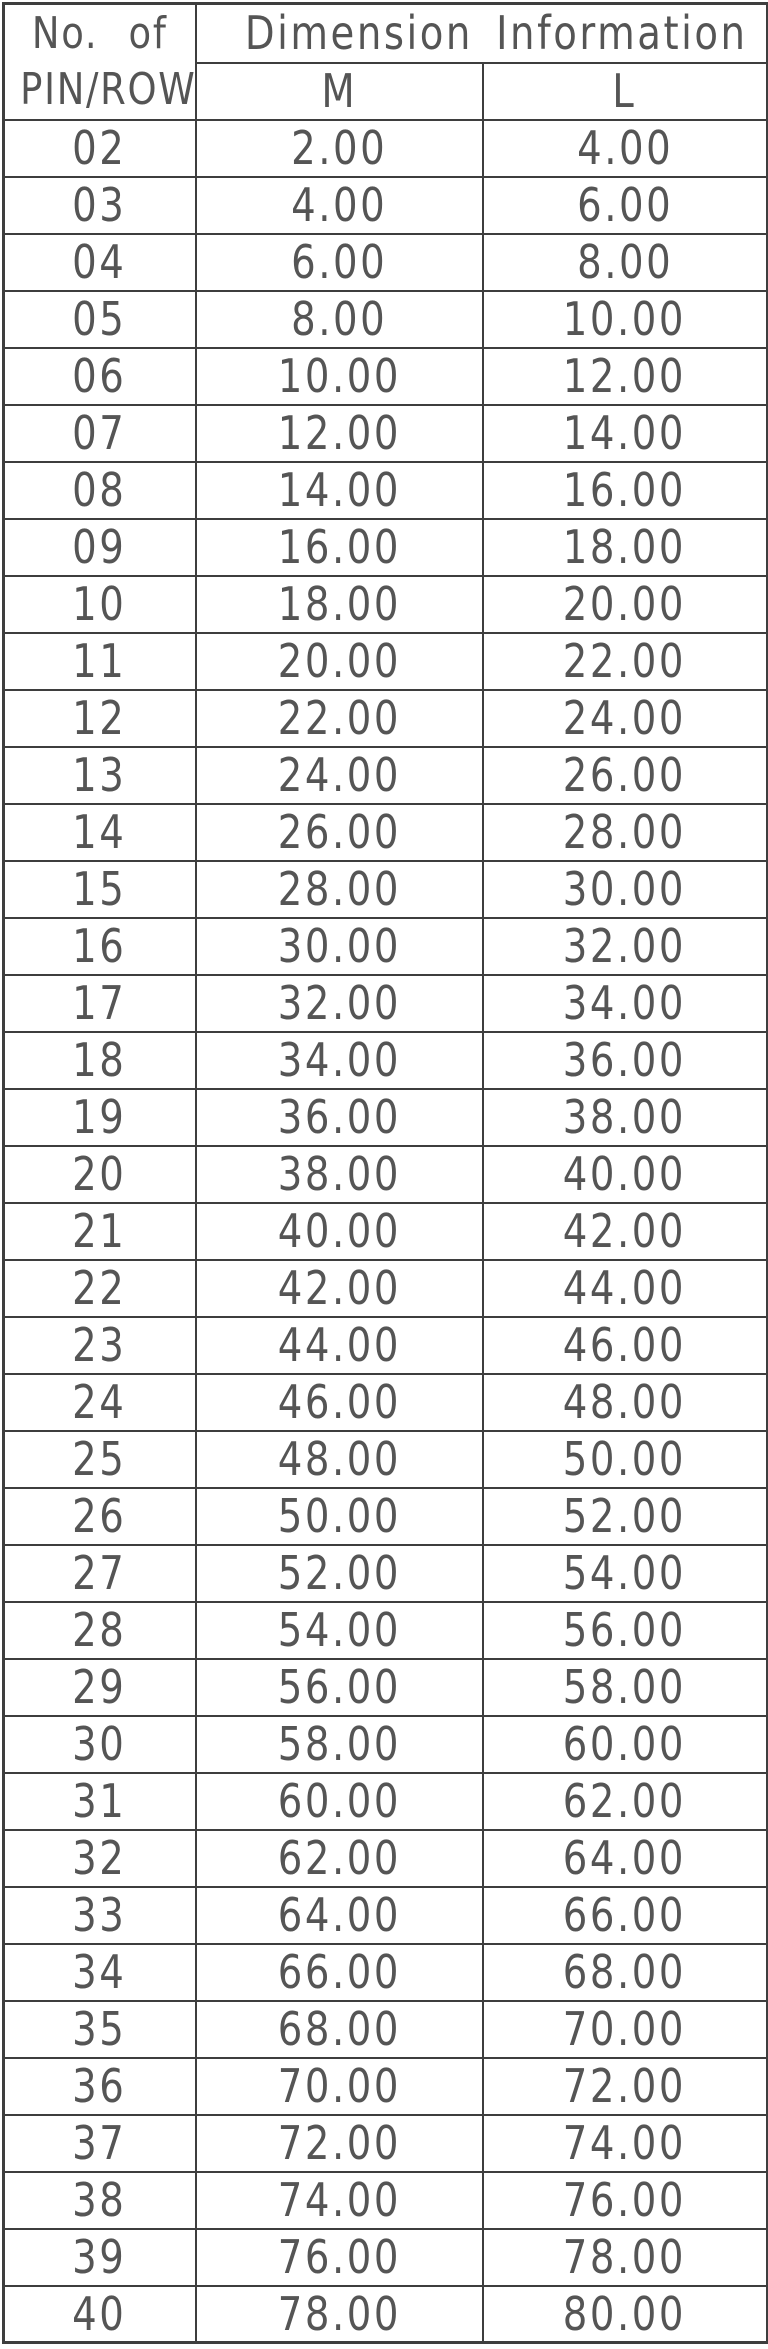 The width and height of the screenshot is (768, 2349). I want to click on m-cell: 28.00, so click(339, 889).